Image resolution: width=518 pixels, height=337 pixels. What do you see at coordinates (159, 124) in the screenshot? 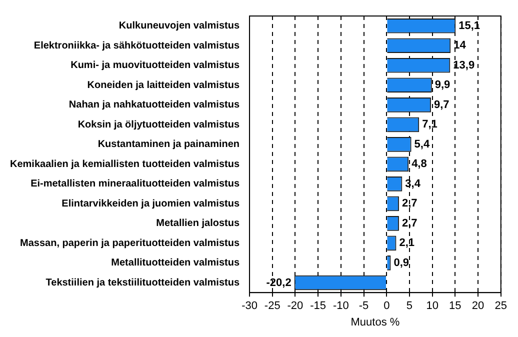
I see `y-tick-label: Koksin ja öljytuotteiden valmistus` at bounding box center [159, 124].